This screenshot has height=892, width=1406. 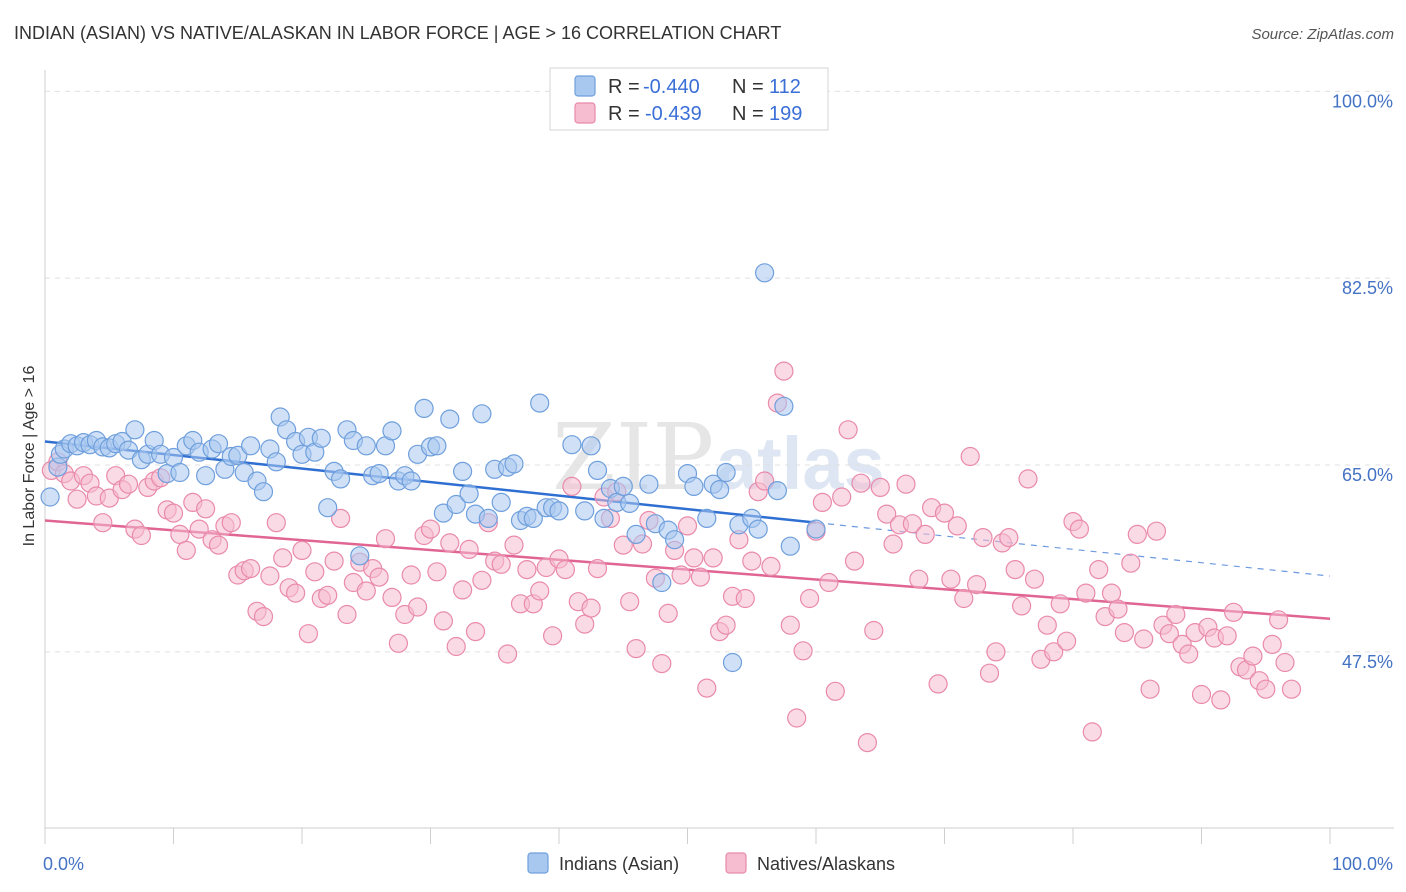 What do you see at coordinates (585, 113) in the screenshot?
I see `legend-swatch-natives` at bounding box center [585, 113].